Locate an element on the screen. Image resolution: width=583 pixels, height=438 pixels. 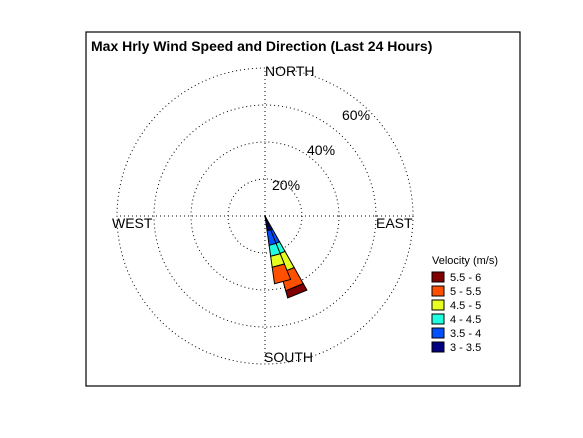
east-label: EAST is located at coordinates (394, 223).